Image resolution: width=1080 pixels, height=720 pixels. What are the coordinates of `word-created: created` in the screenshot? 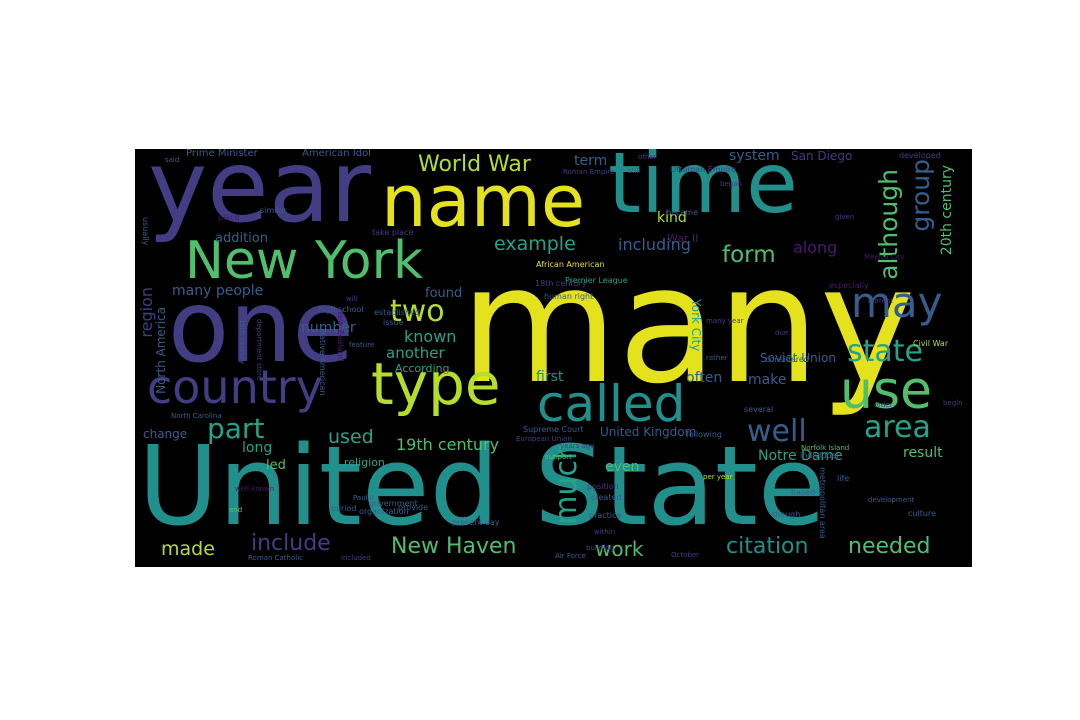 It's located at (606, 497).